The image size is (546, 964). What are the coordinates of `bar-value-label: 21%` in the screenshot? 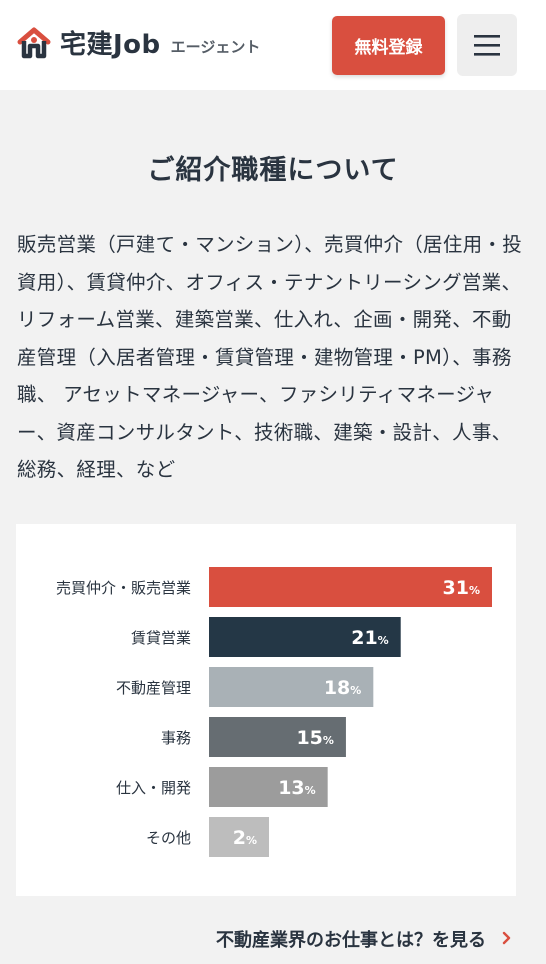 It's located at (369, 638).